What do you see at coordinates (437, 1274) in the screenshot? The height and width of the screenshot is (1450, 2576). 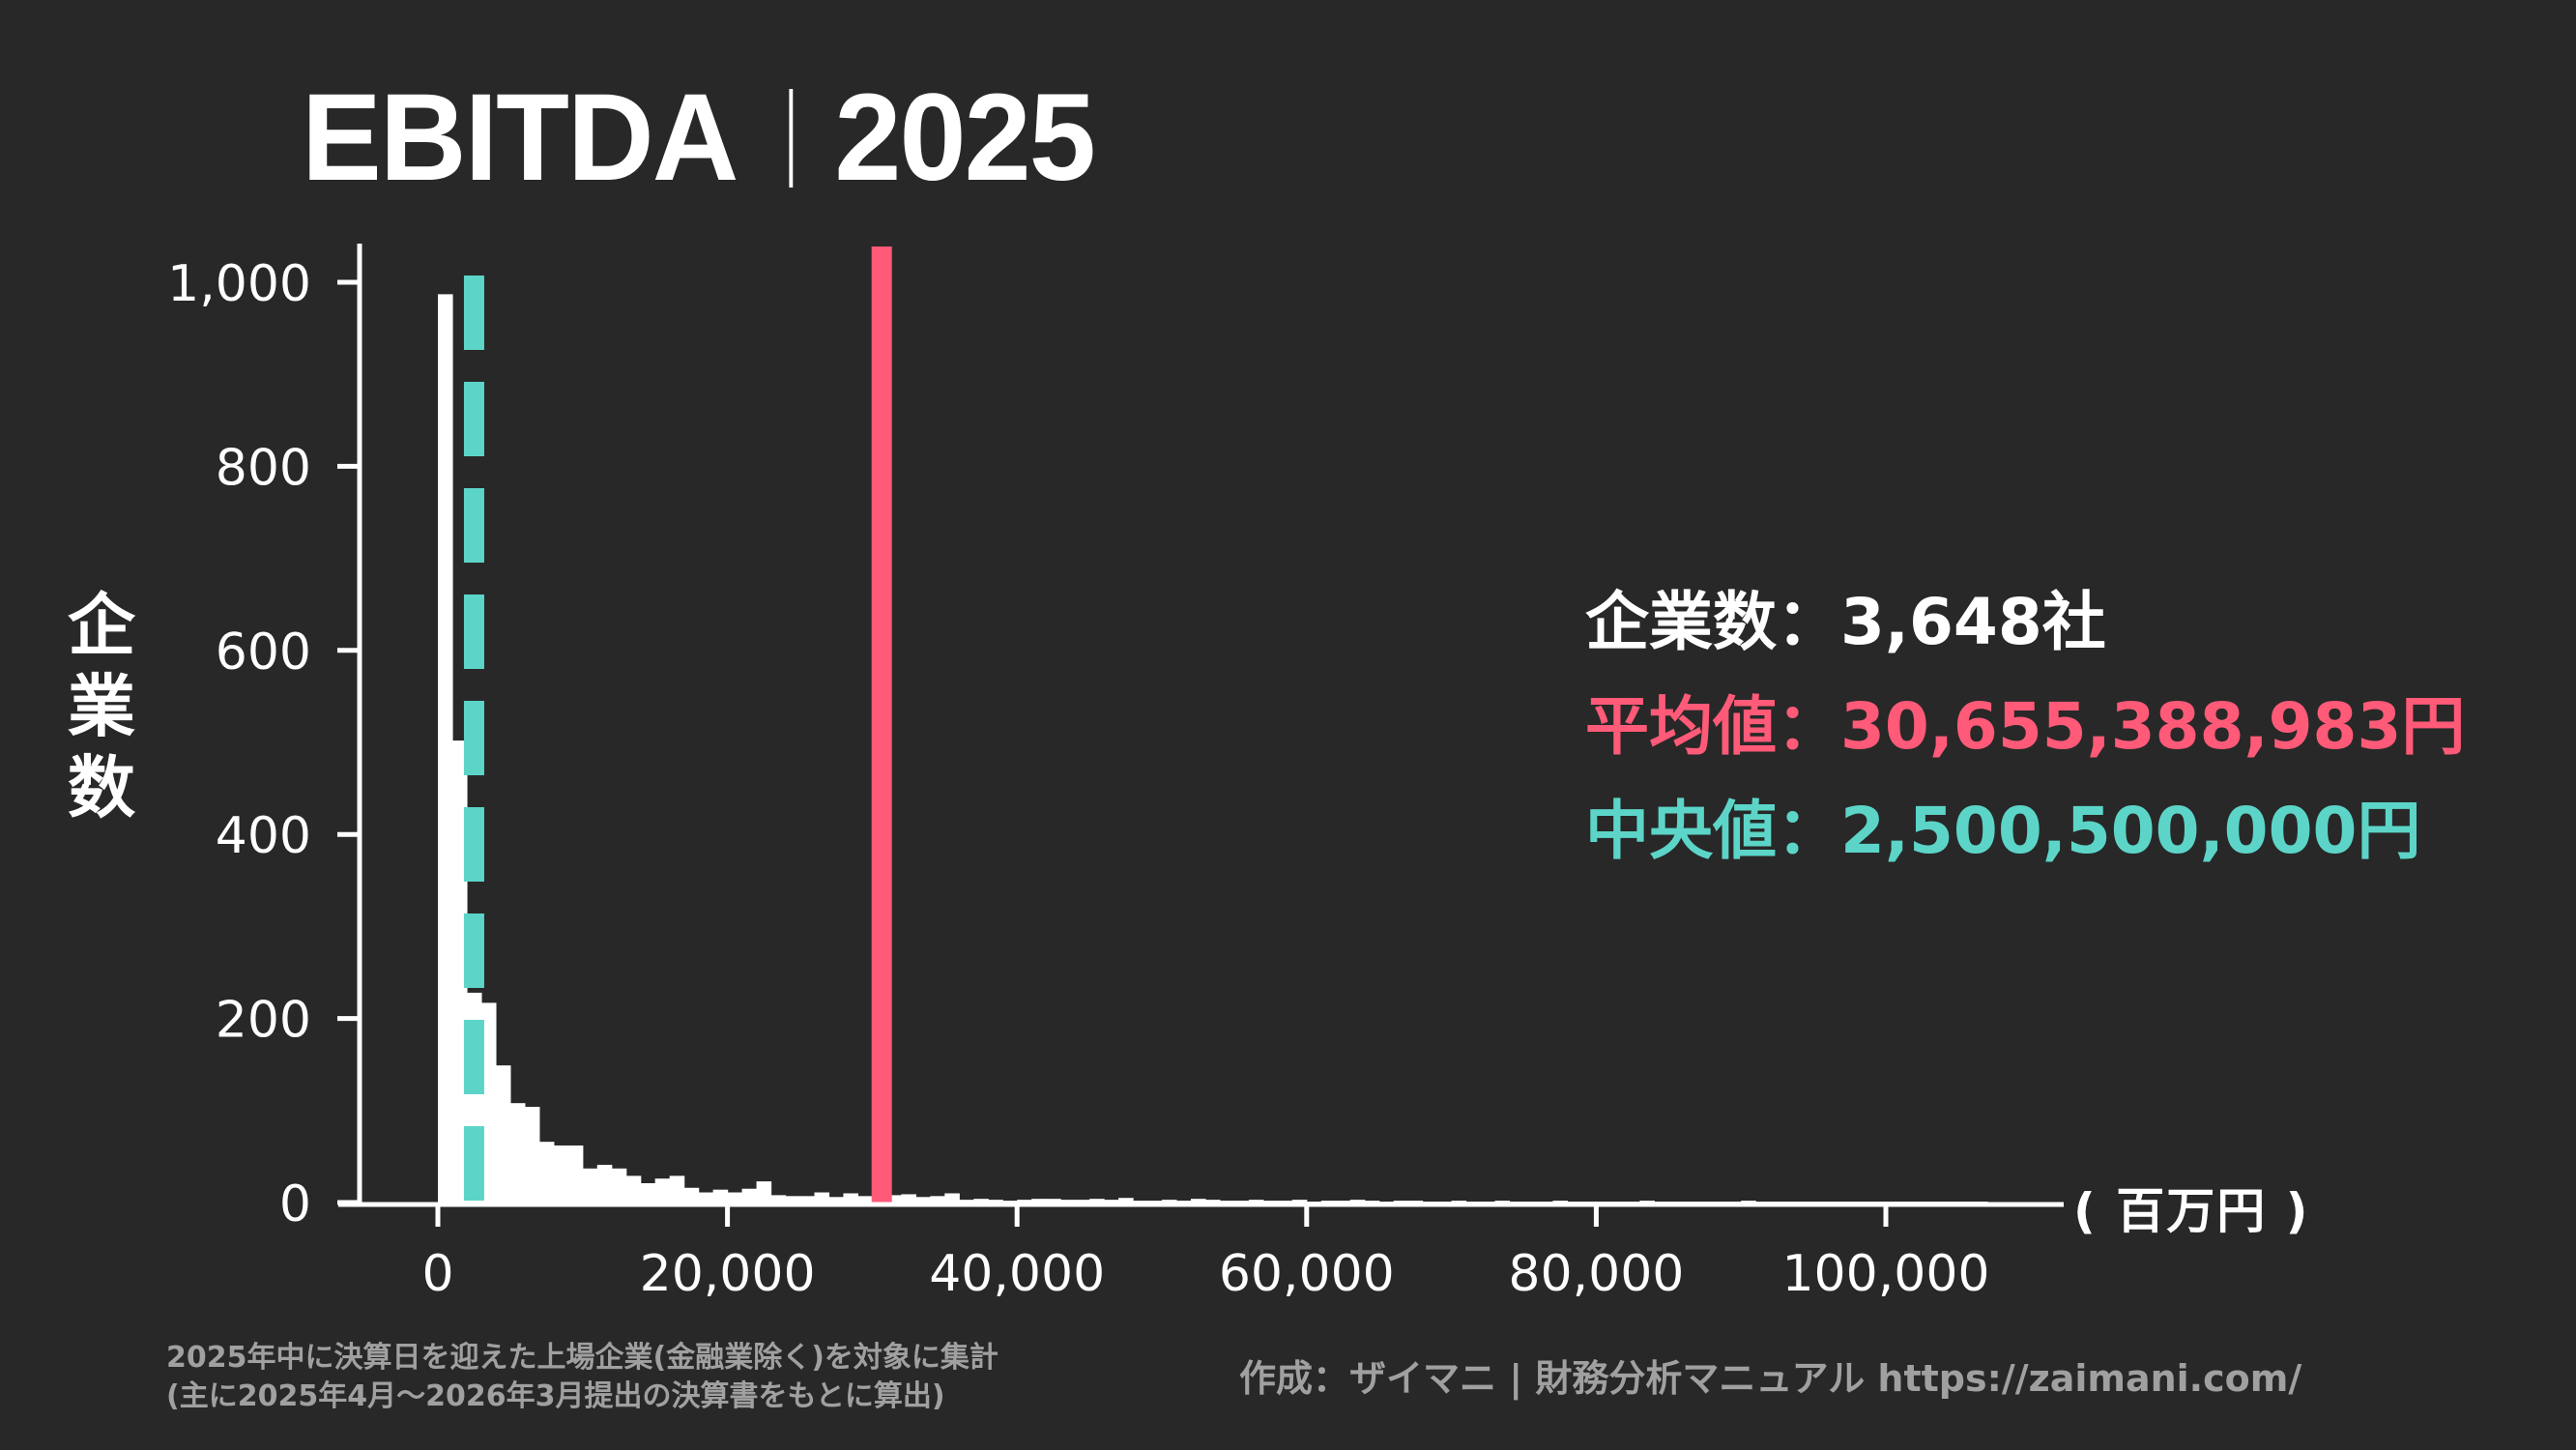 I see `x-tick-label: 0` at bounding box center [437, 1274].